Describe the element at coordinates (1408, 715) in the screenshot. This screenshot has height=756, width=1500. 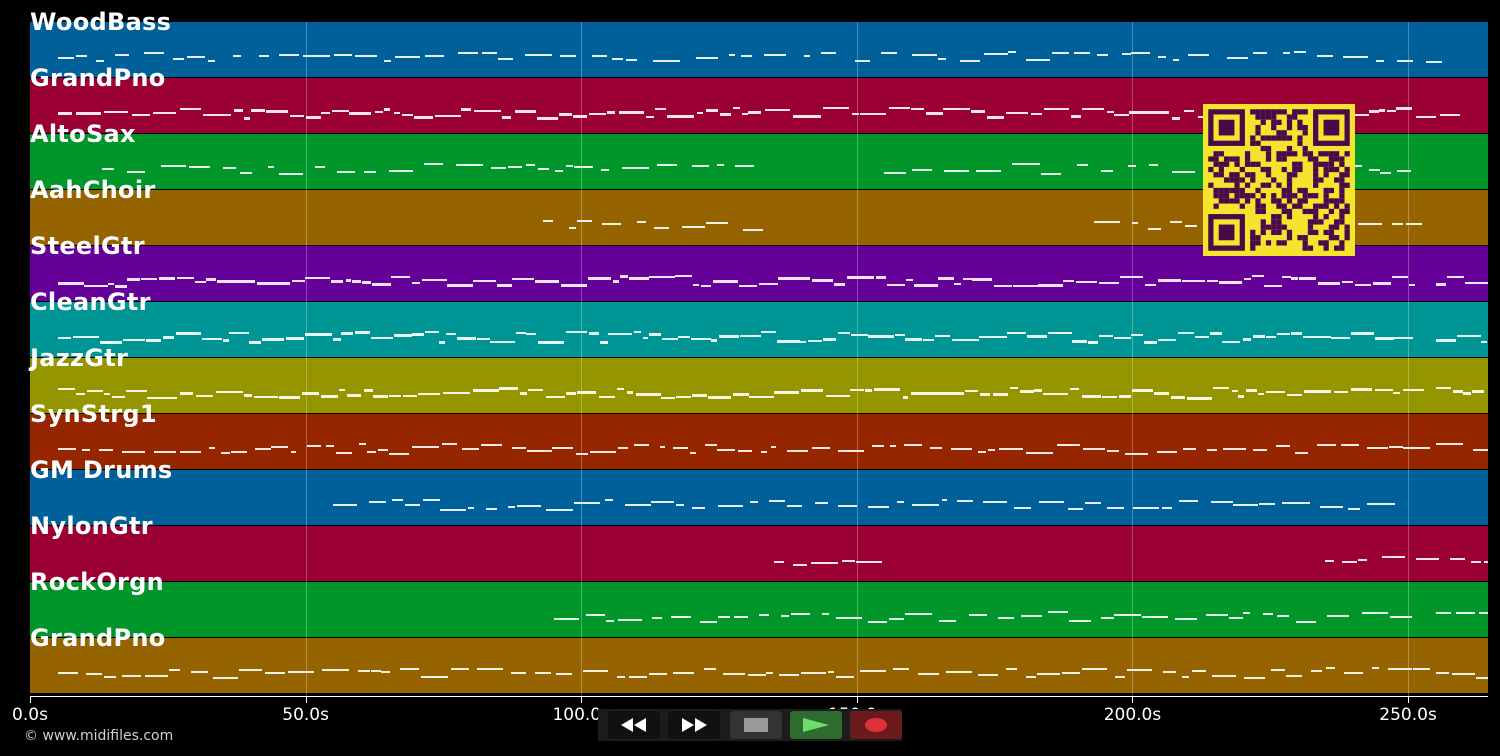
I see `axis-tick-label: 250.0s` at that location.